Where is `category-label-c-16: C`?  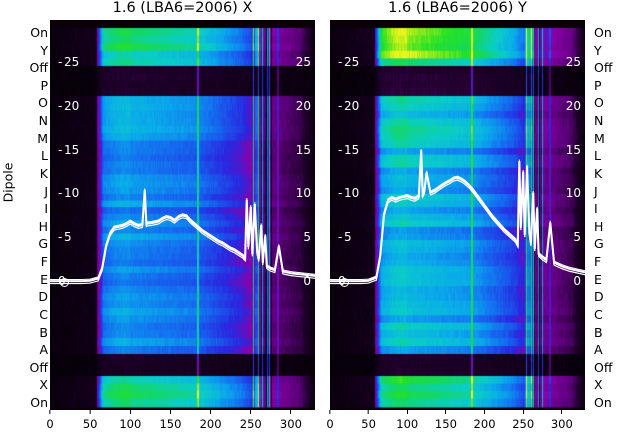 category-label-c-16: C is located at coordinates (598, 314).